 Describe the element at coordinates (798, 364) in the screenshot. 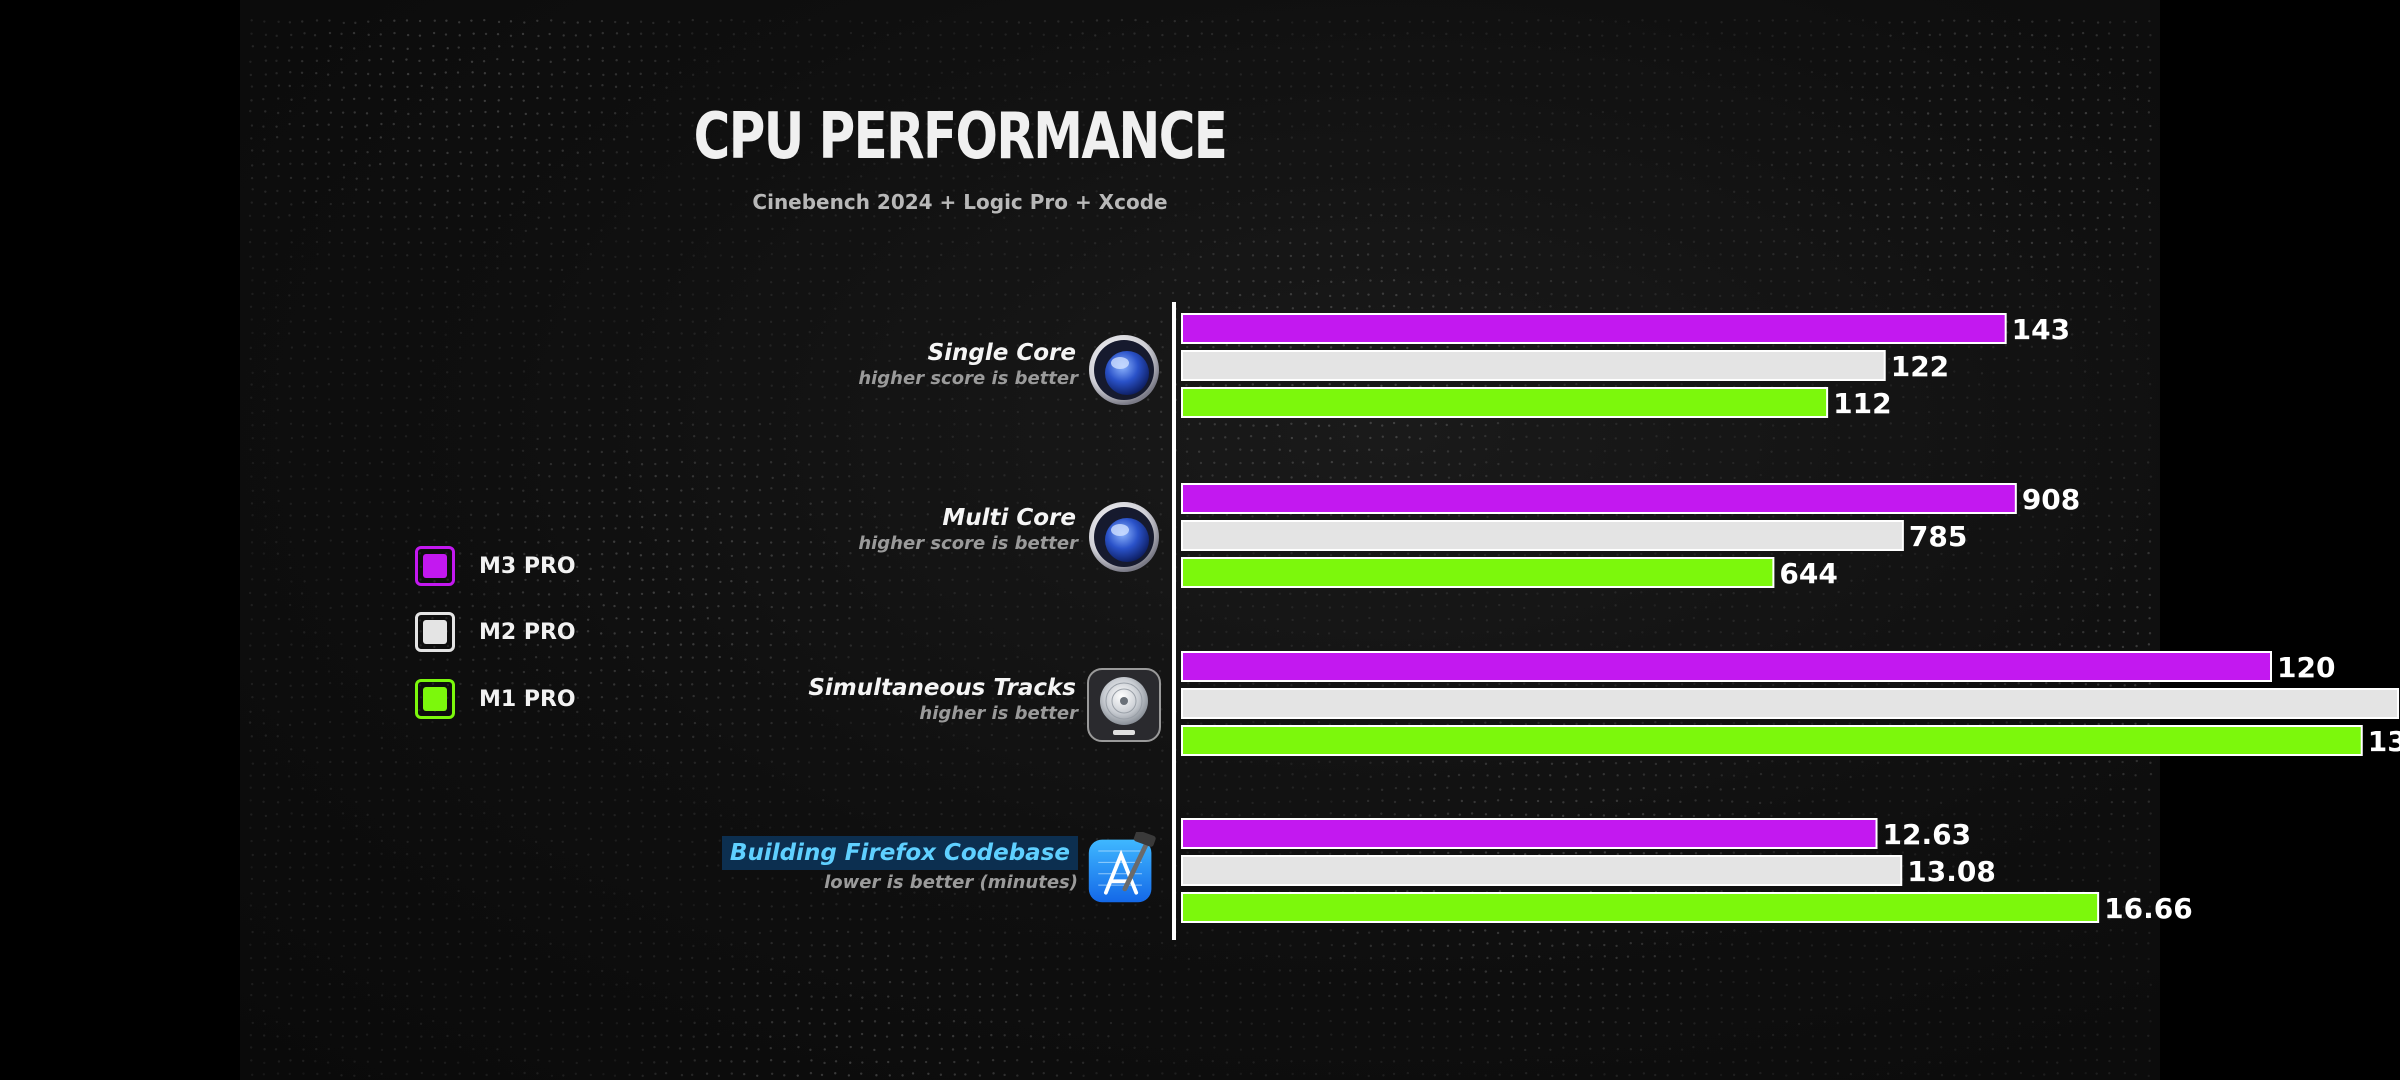

I see `group-label-single-core: Single Core higher score is better` at that location.